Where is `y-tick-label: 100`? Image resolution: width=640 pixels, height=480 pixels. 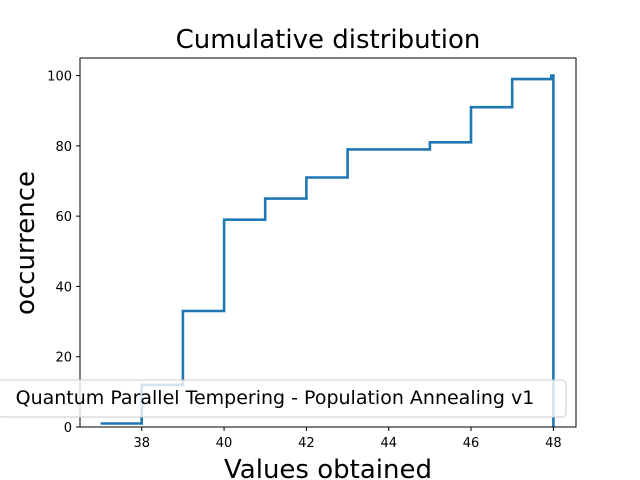 y-tick-label: 100 is located at coordinates (59, 77).